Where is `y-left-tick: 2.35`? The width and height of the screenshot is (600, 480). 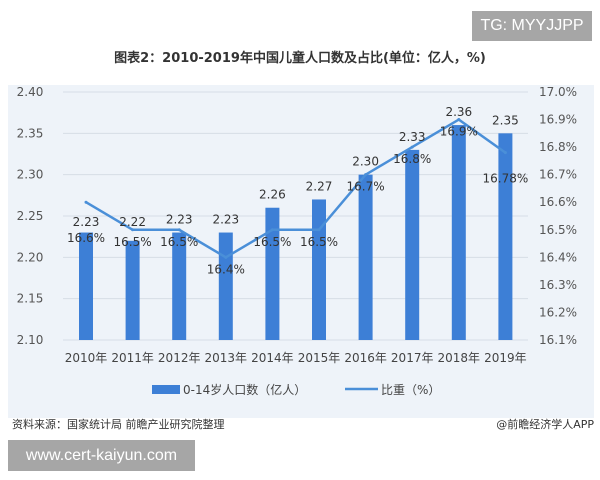
y-left-tick: 2.35 is located at coordinates (30, 133).